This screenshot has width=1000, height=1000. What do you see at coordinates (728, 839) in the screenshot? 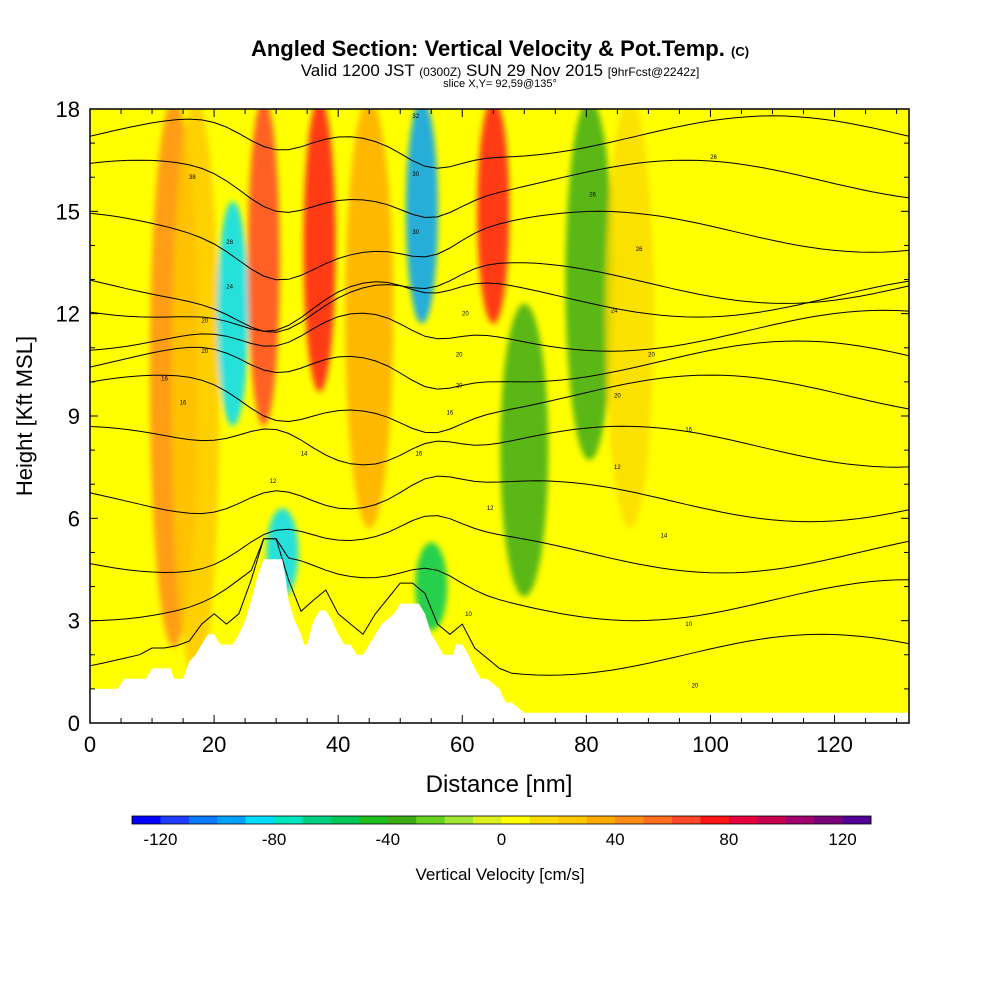
I see `colorbar-tick-label: 80` at bounding box center [728, 839].